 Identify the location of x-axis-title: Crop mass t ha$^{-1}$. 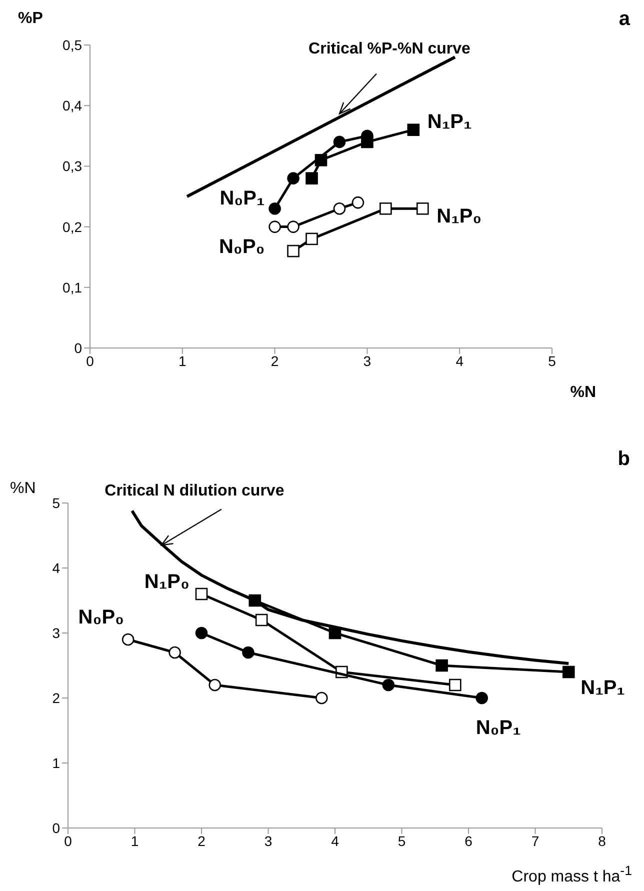
(572, 874).